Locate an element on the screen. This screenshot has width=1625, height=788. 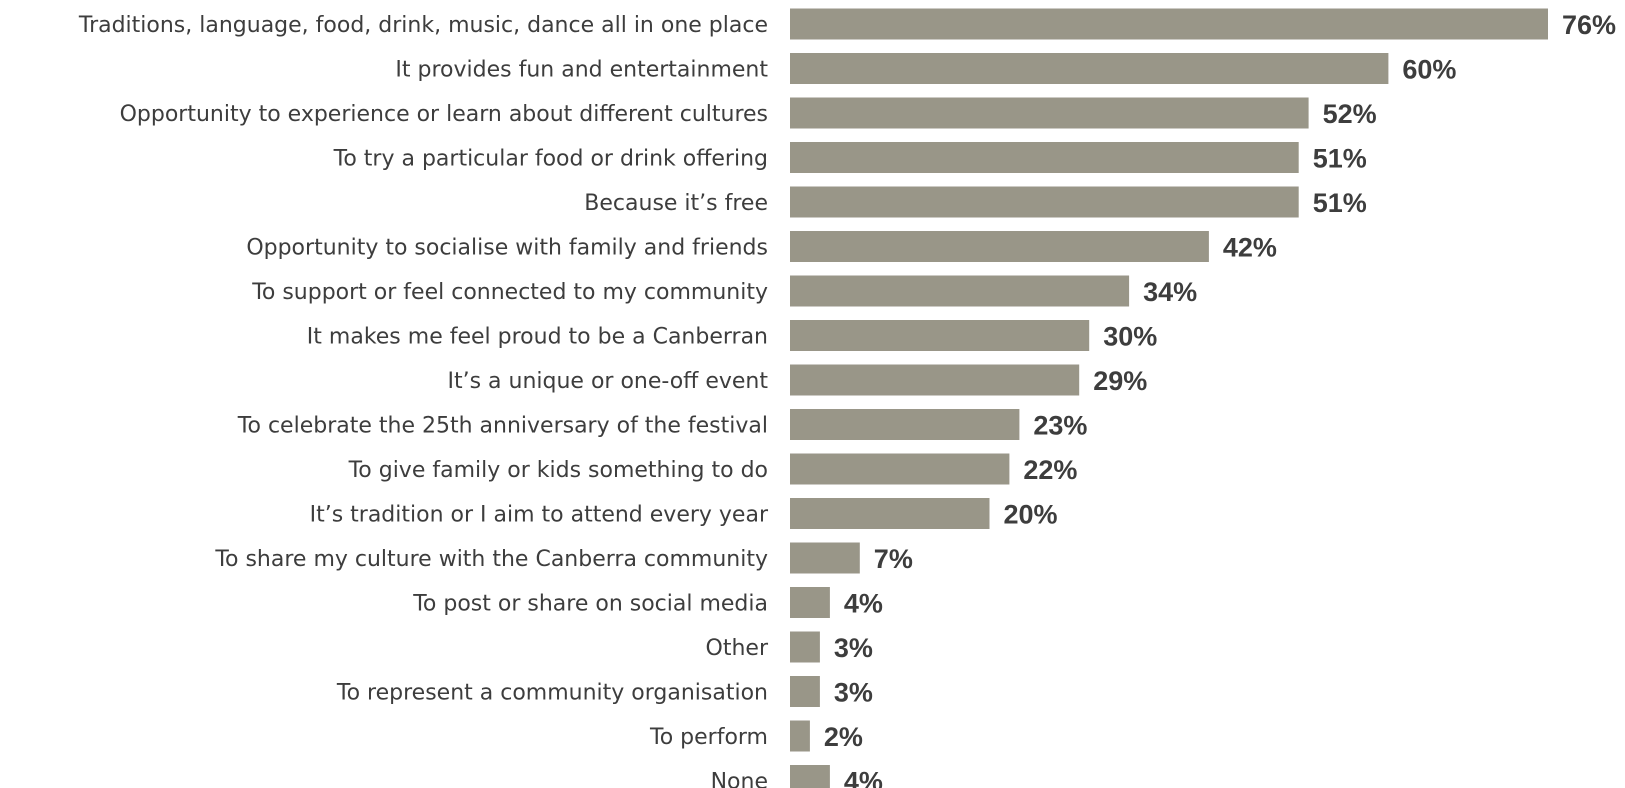
value-label: 52% is located at coordinates (1350, 114).